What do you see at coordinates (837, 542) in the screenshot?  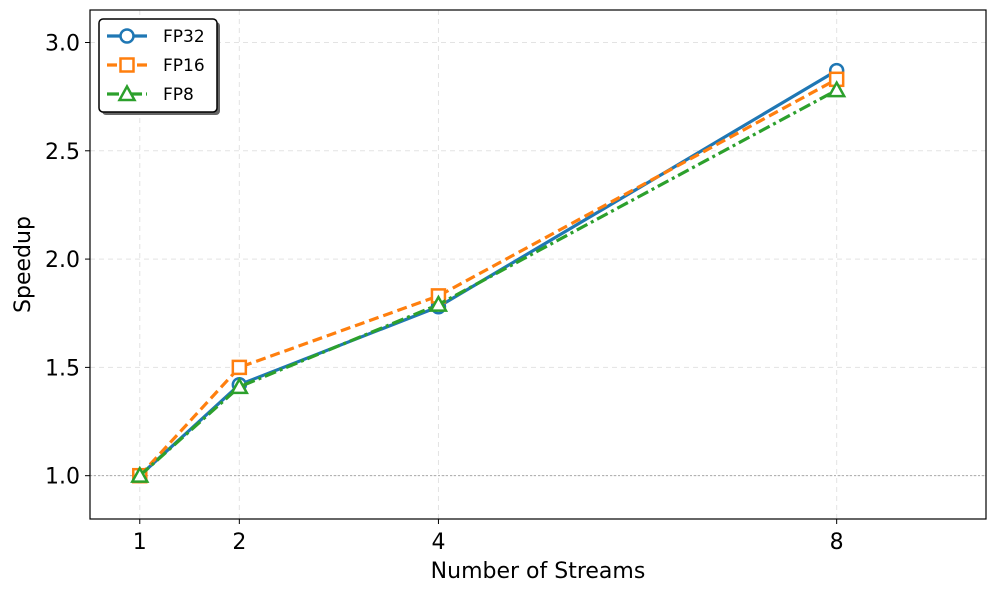 I see `x-tick-label: 8` at bounding box center [837, 542].